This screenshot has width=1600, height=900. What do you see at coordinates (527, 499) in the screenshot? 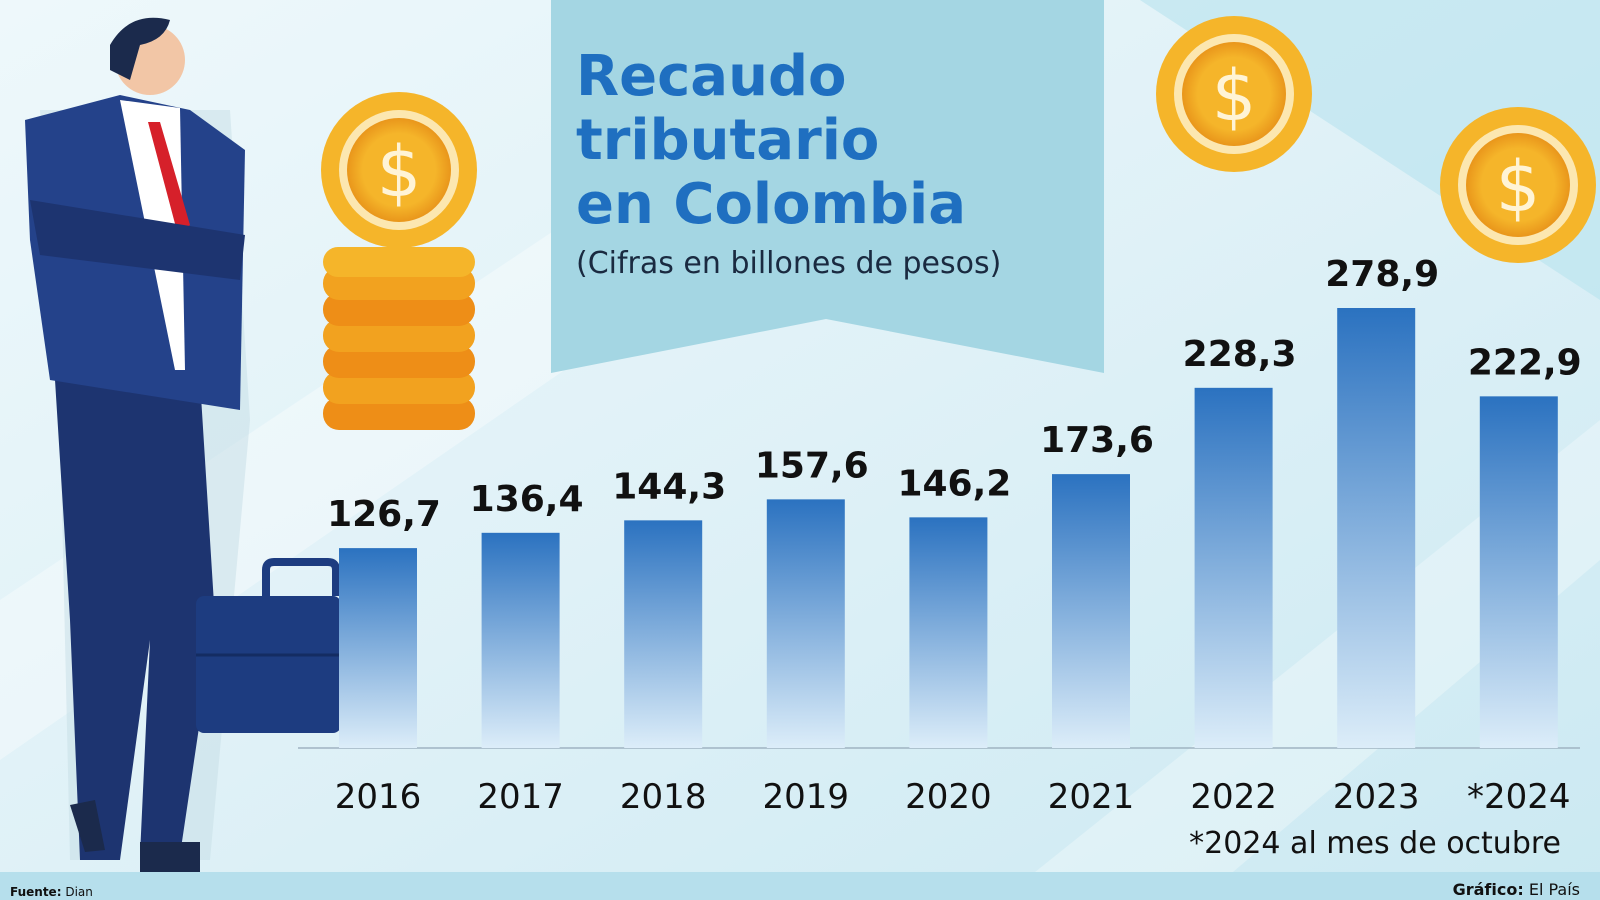
I see `value-label: 136,4` at bounding box center [527, 499].